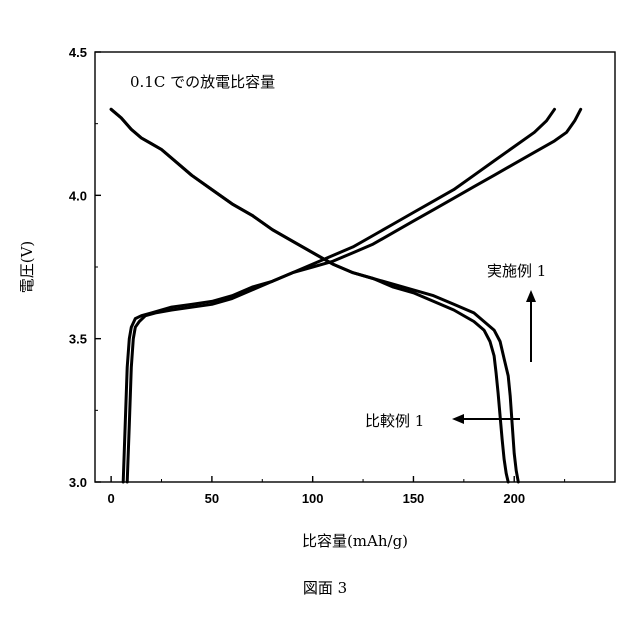  What do you see at coordinates (313, 498) in the screenshot?
I see `x-tick-label: 100` at bounding box center [313, 498].